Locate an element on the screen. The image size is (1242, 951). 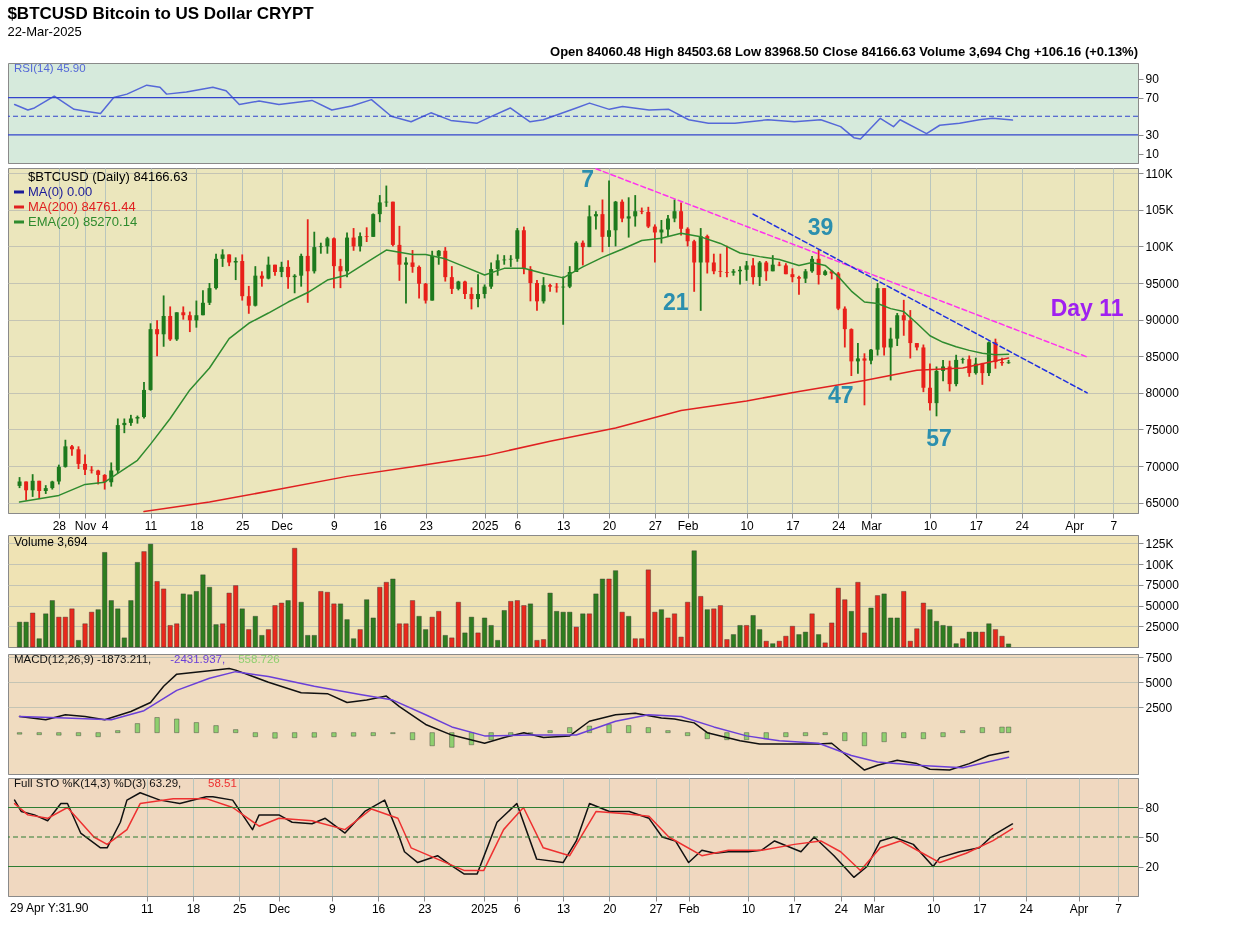
annotation: 21 is located at coordinates (676, 301).